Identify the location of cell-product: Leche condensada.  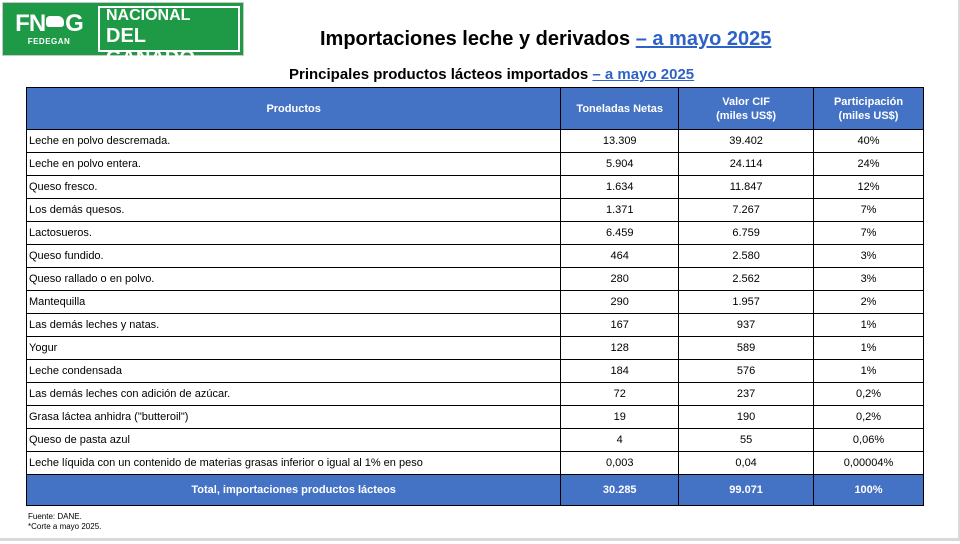
(293, 371).